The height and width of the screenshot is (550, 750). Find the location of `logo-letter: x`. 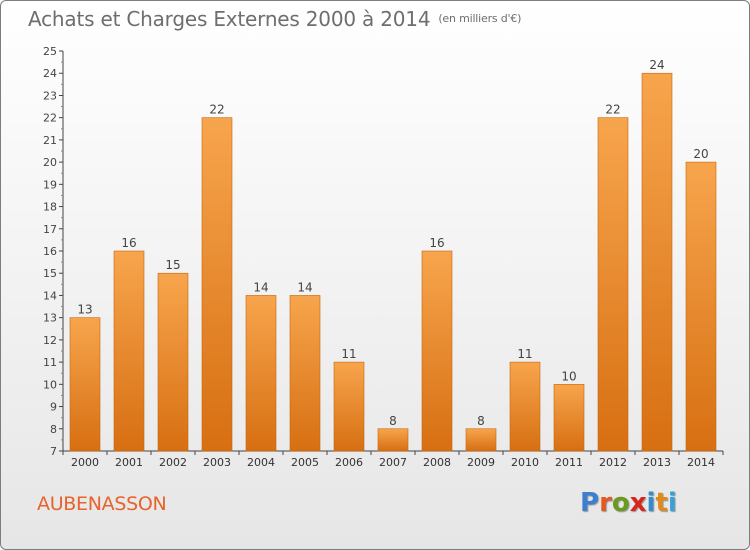

logo-letter: x is located at coordinates (638, 503).